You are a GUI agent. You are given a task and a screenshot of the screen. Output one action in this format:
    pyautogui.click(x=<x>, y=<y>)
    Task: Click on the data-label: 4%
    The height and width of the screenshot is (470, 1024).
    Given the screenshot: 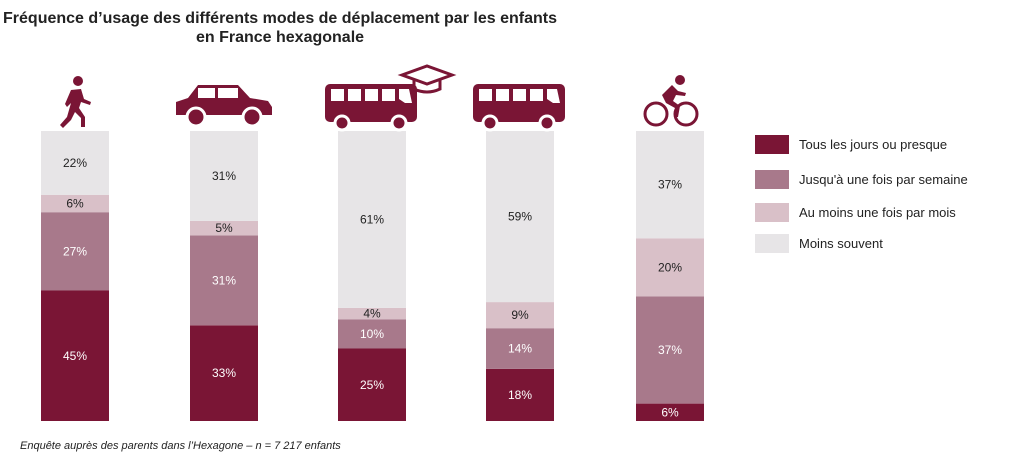 What is the action you would take?
    pyautogui.click(x=372, y=314)
    